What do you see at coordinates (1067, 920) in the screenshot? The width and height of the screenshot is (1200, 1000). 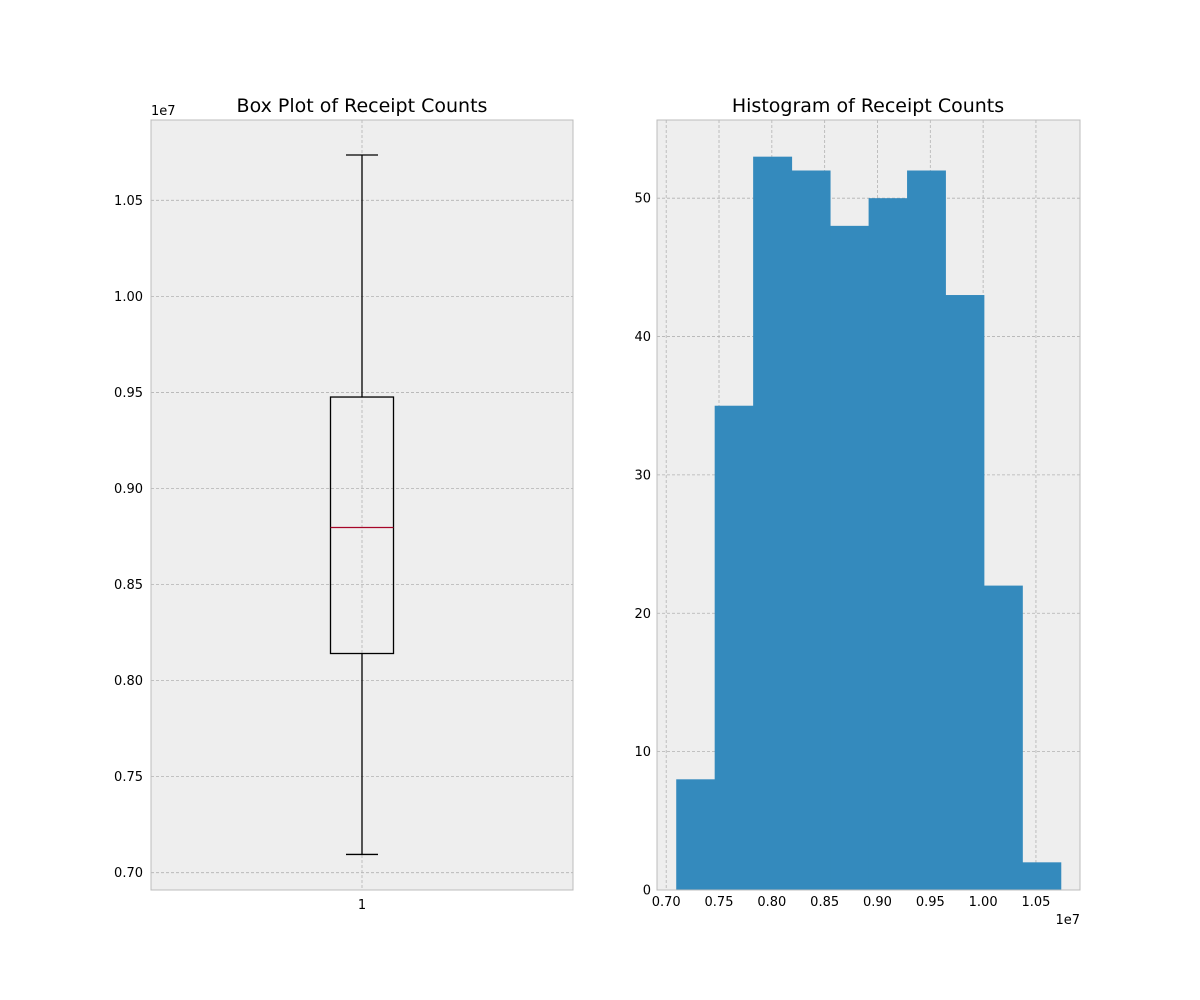 I see `histogram-offset-label: 1e7` at bounding box center [1067, 920].